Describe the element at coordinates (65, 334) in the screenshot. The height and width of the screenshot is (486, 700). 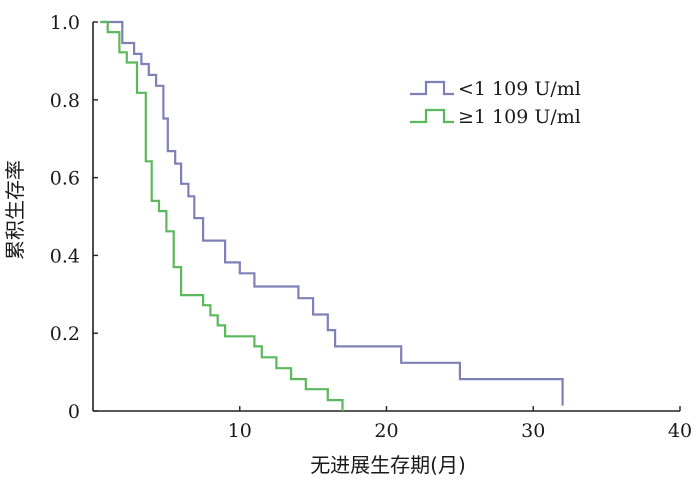
I see `y-tick-label: 0.2` at that location.